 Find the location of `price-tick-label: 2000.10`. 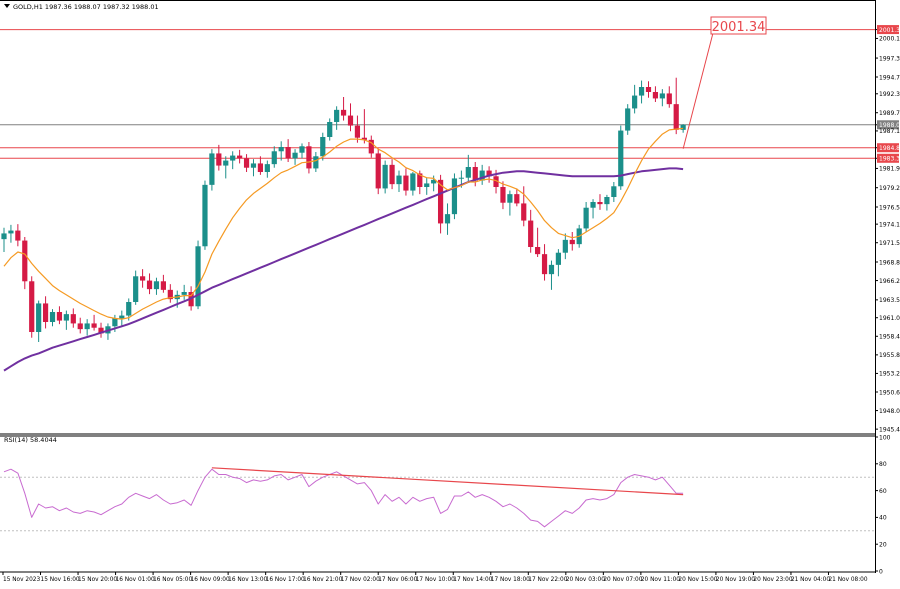

price-tick-label: 2000.10 is located at coordinates (889, 39).